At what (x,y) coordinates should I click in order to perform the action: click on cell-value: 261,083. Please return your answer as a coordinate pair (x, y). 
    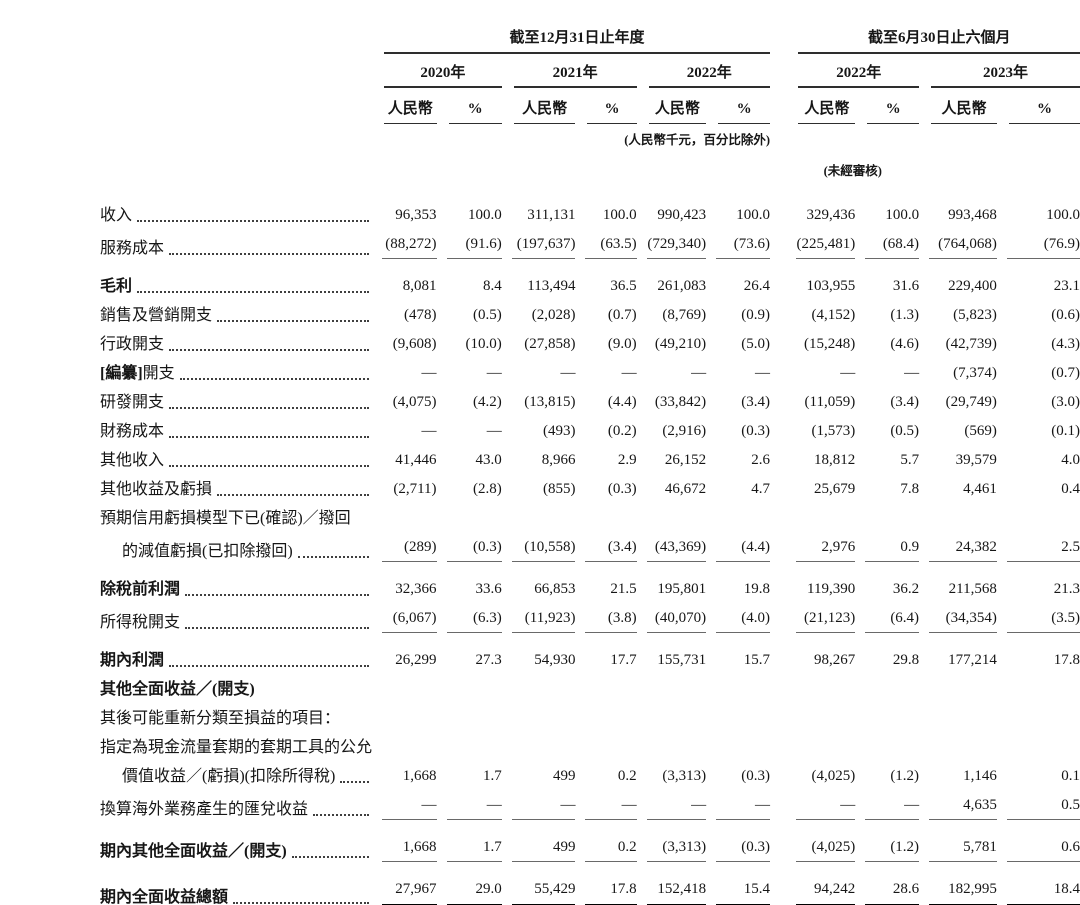
    Looking at the image, I should click on (682, 286).